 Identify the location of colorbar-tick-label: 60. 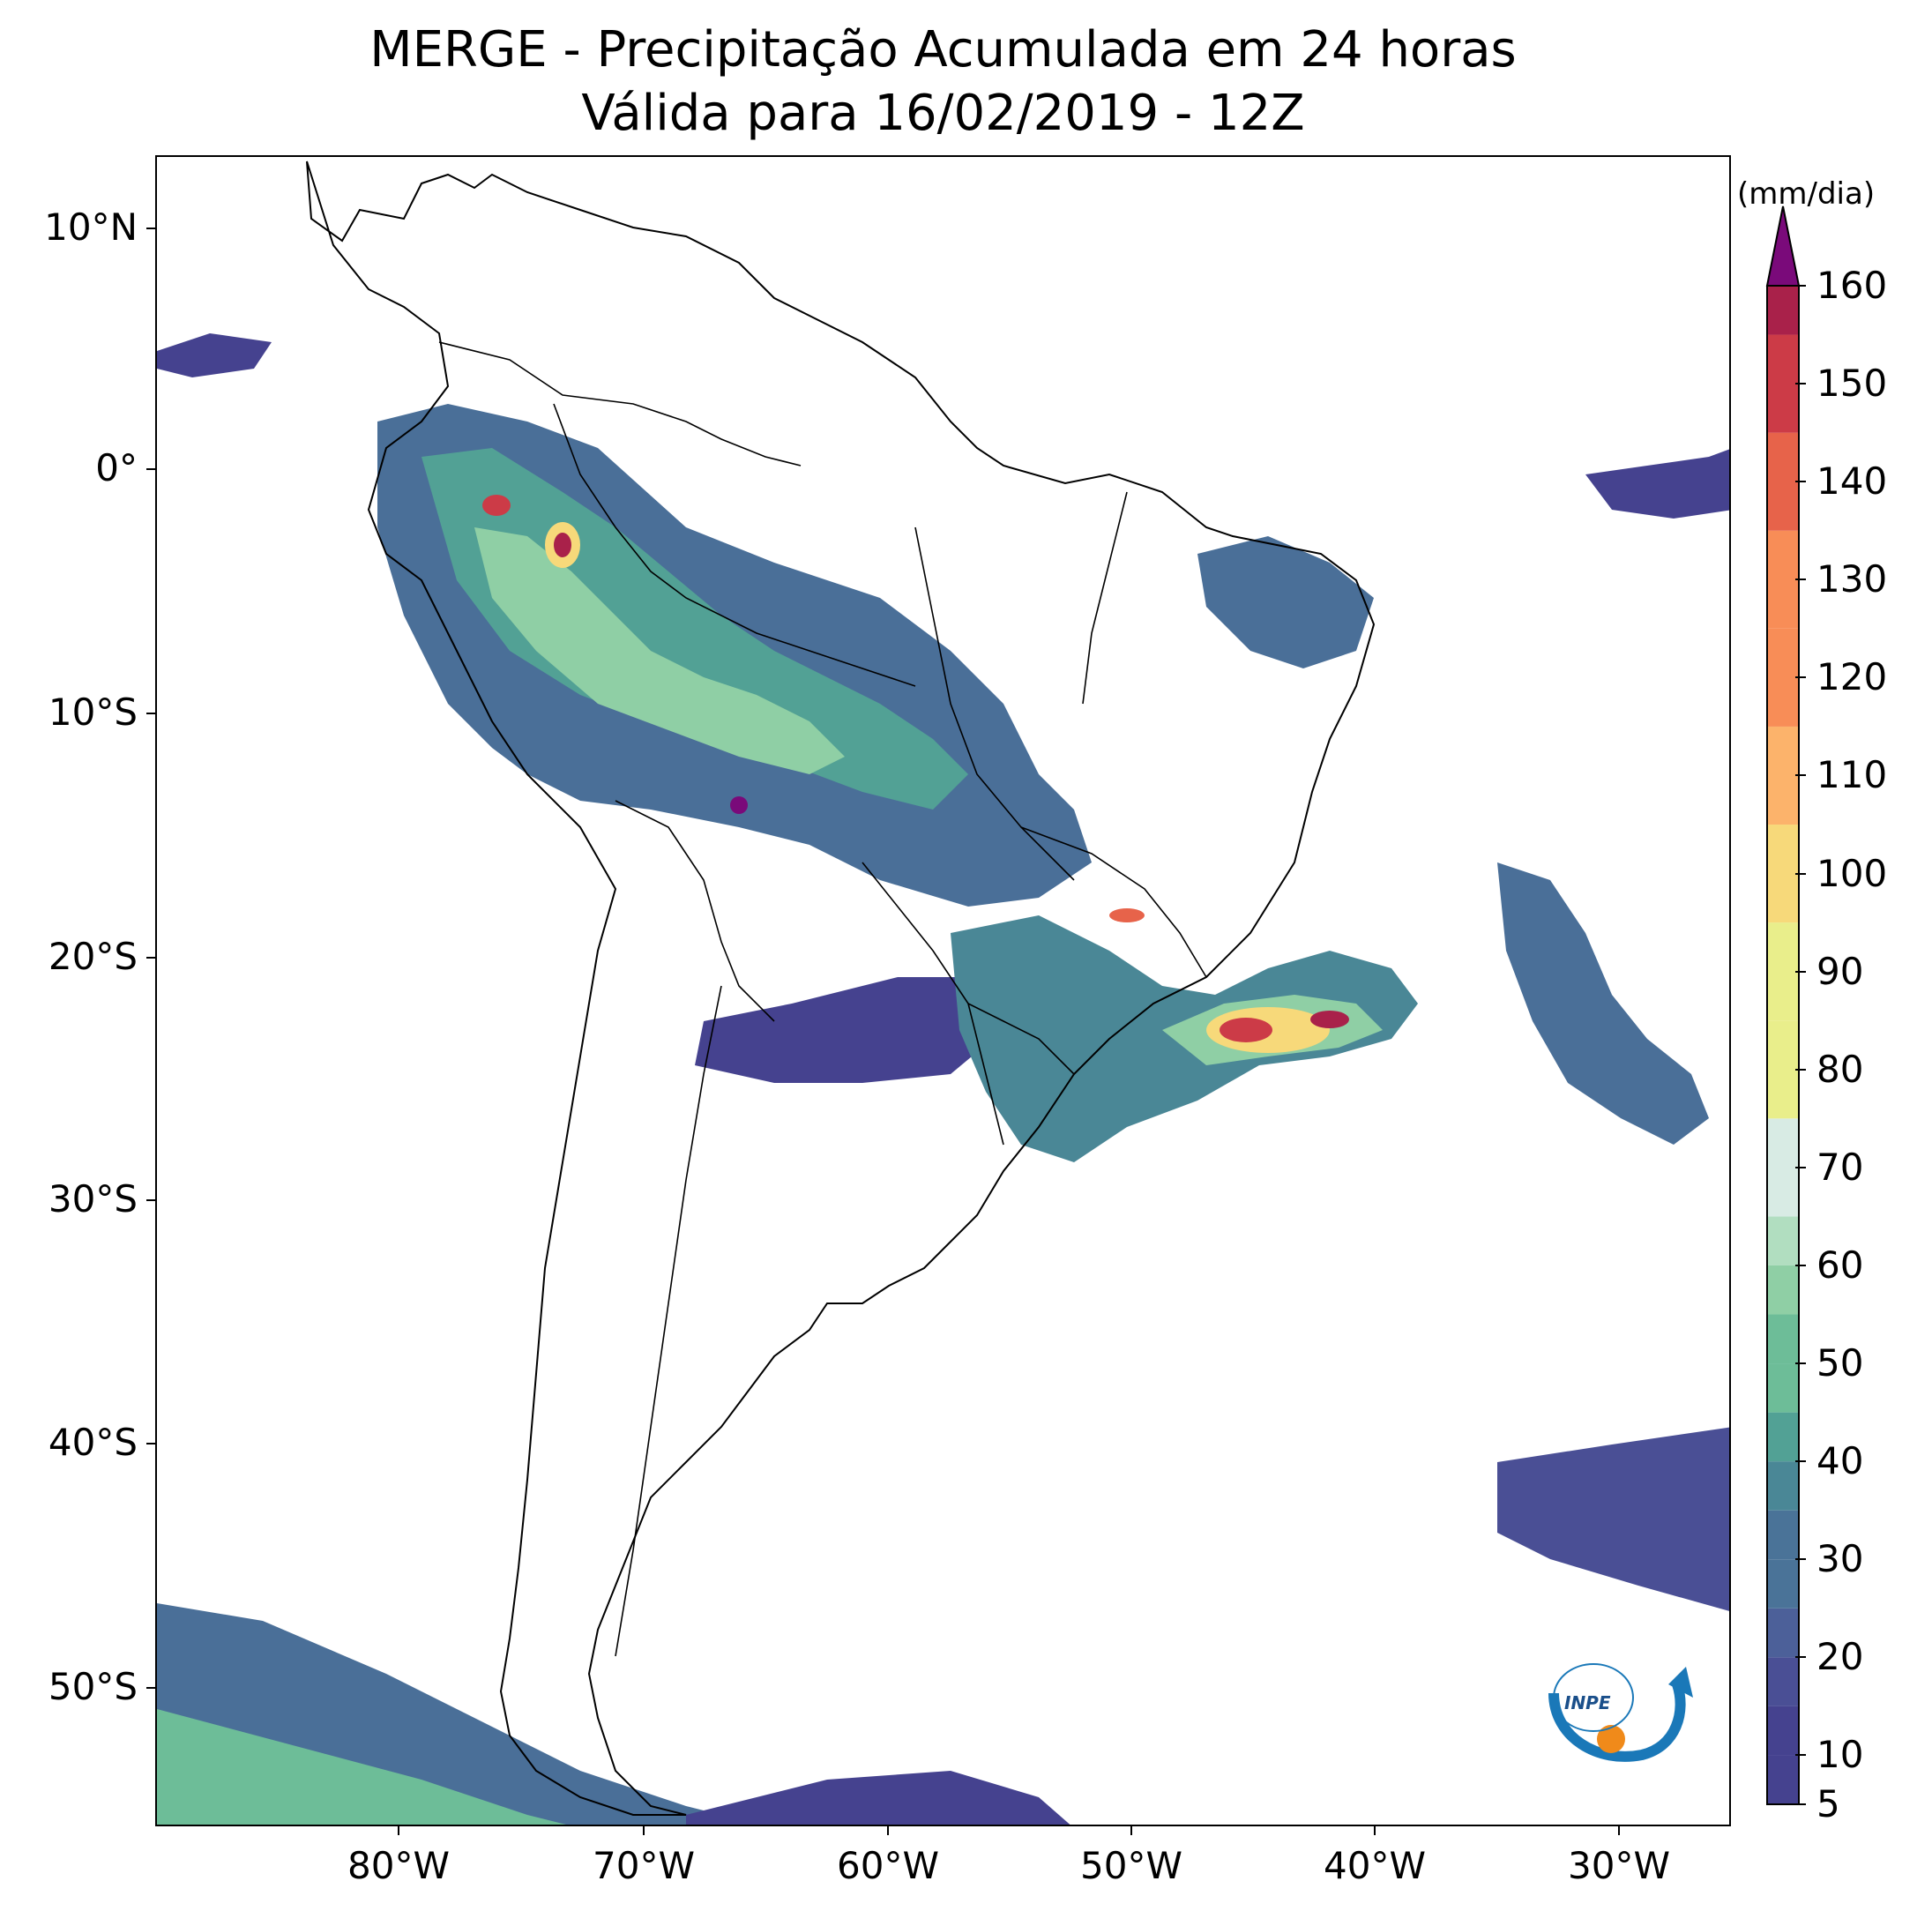
(1840, 1265).